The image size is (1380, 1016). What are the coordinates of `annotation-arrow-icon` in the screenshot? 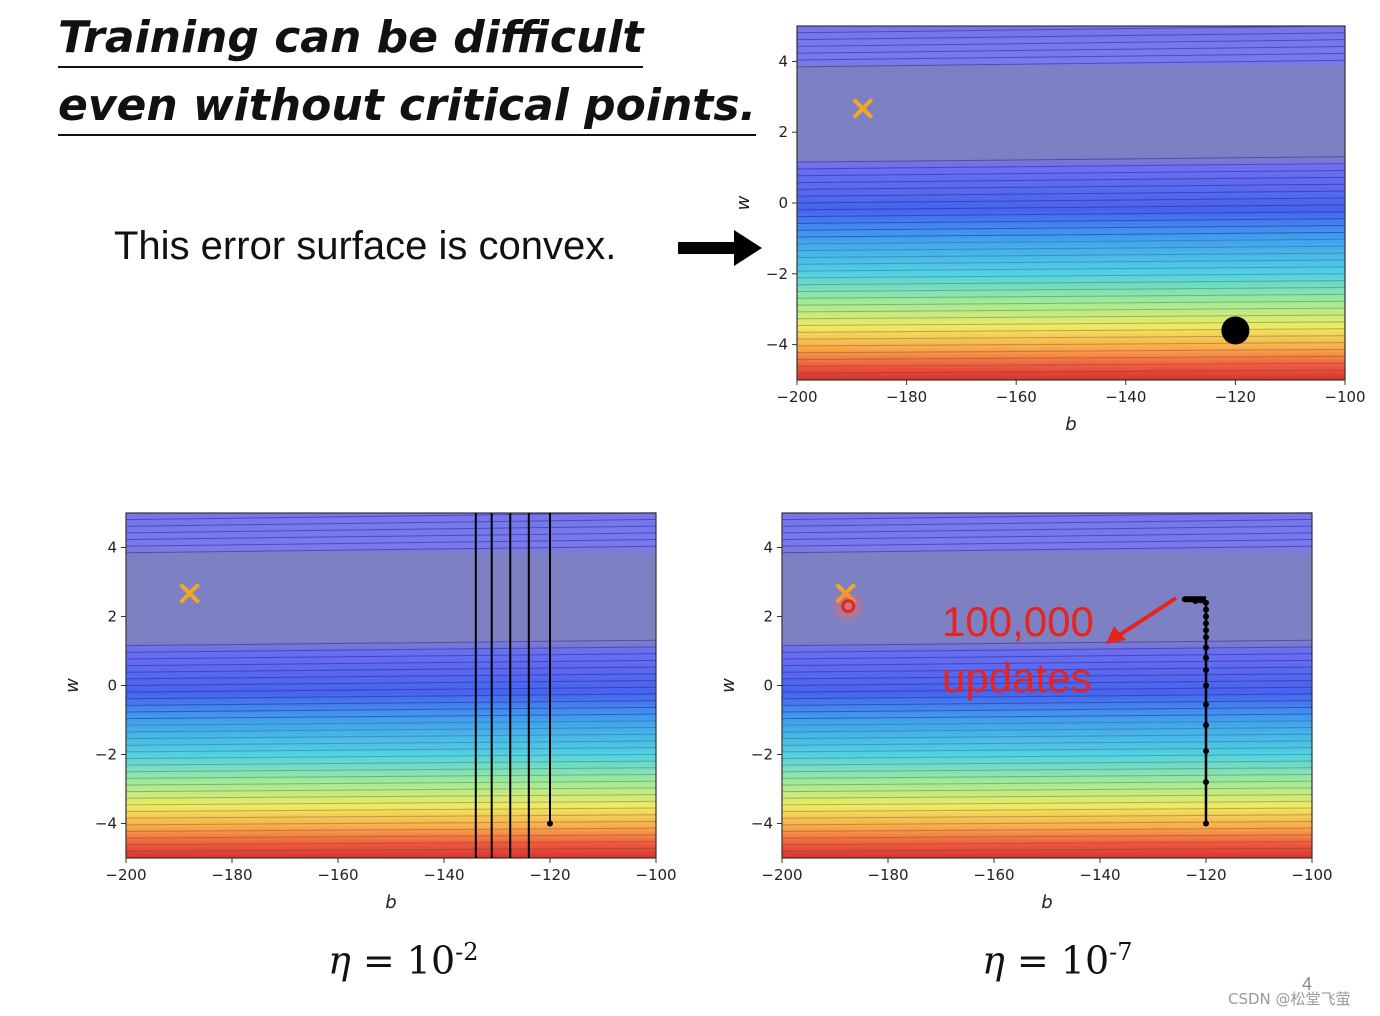 It's located at (1142, 620).